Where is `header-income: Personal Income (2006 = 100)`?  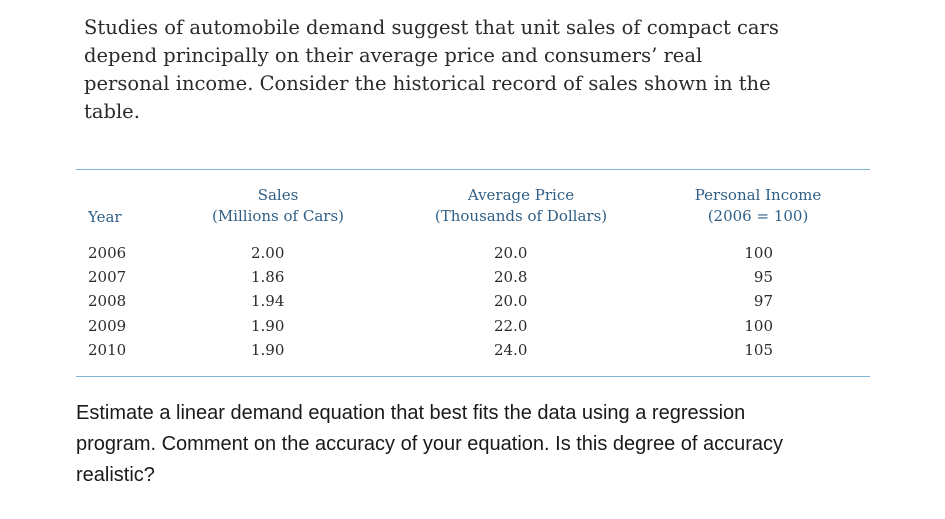
header-income: Personal Income (2006 = 100) is located at coordinates (758, 206).